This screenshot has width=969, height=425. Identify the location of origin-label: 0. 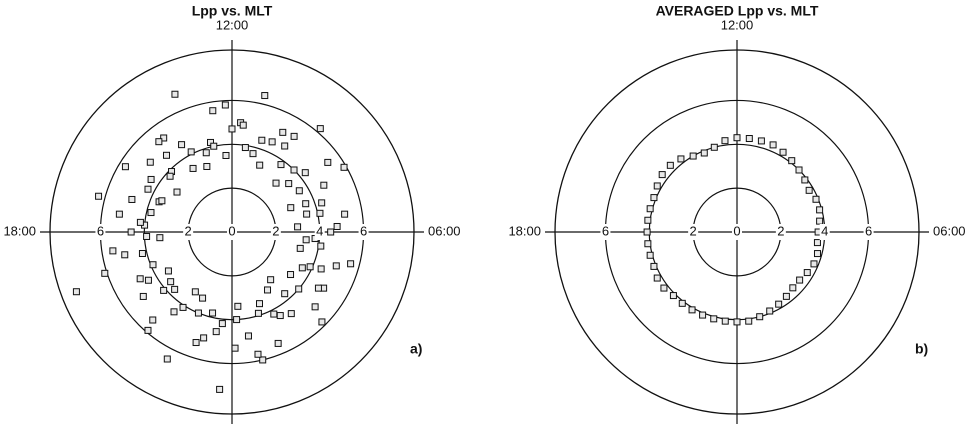
(736, 230).